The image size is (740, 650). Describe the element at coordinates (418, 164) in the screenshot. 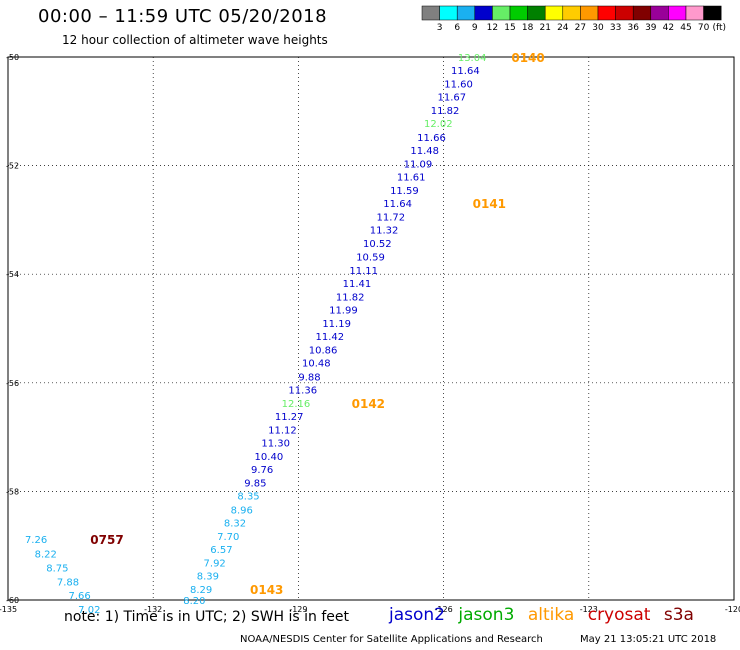

I see `wave-height-value: 11.09` at that location.